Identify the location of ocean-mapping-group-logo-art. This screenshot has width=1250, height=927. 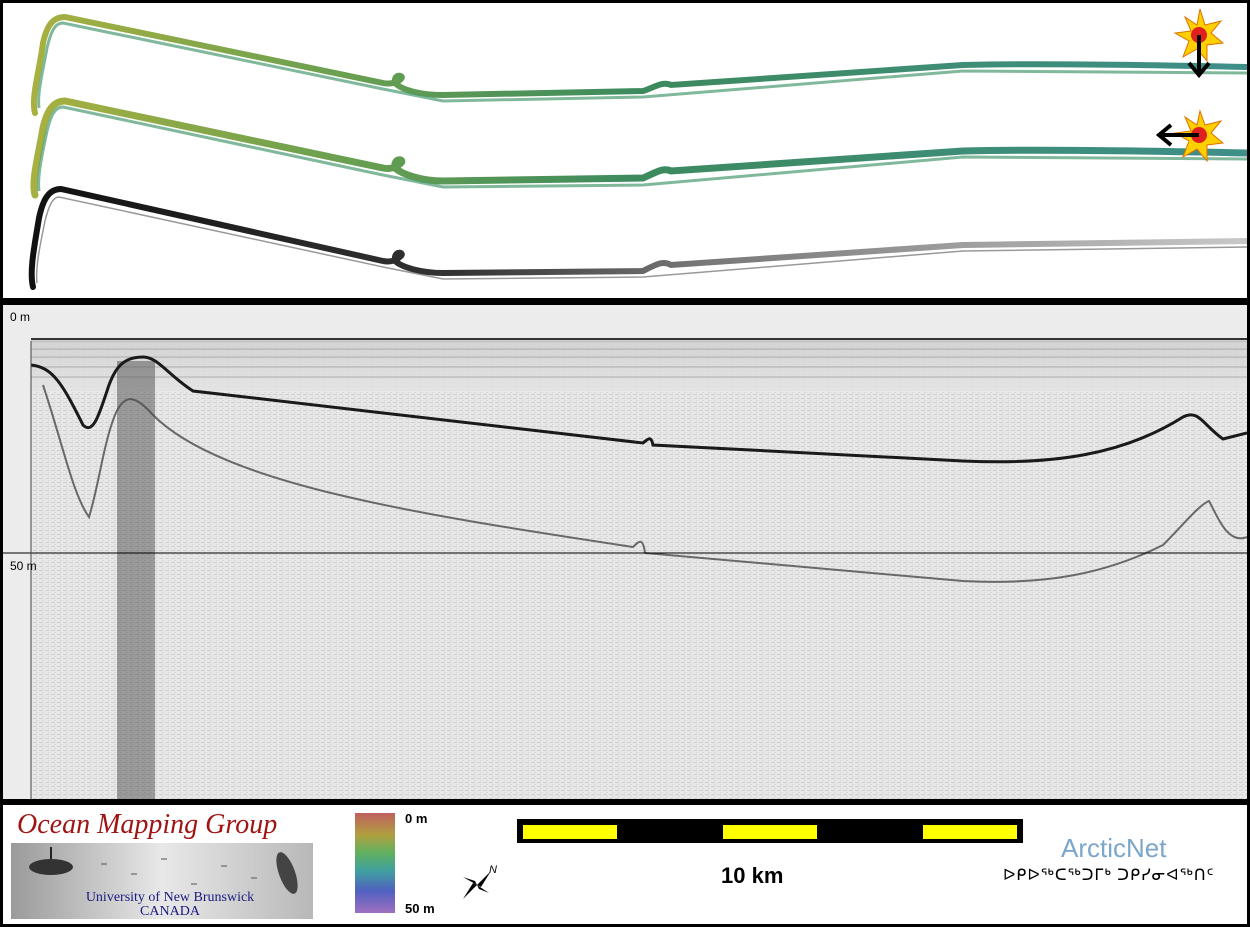
(162, 881).